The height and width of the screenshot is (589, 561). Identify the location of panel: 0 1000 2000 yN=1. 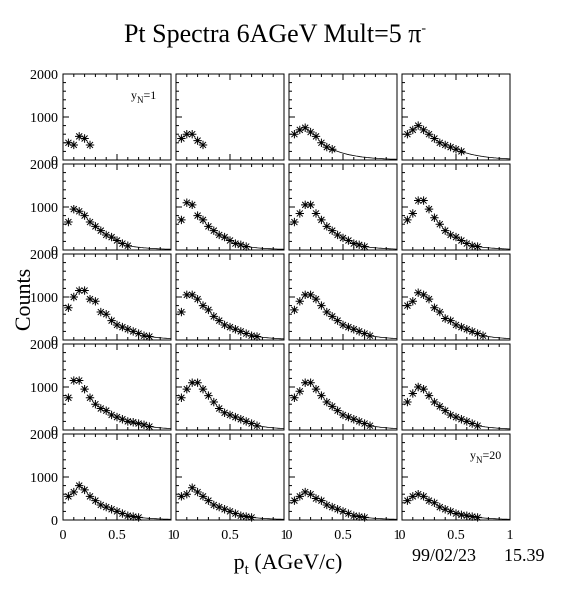
(101, 118).